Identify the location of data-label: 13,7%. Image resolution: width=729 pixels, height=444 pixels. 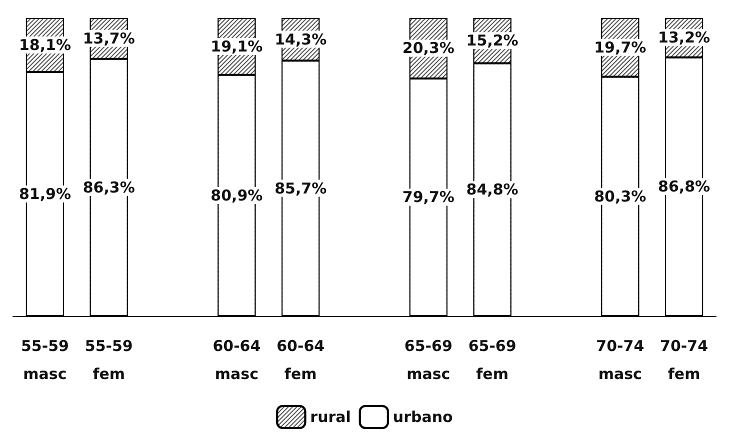
(108, 38).